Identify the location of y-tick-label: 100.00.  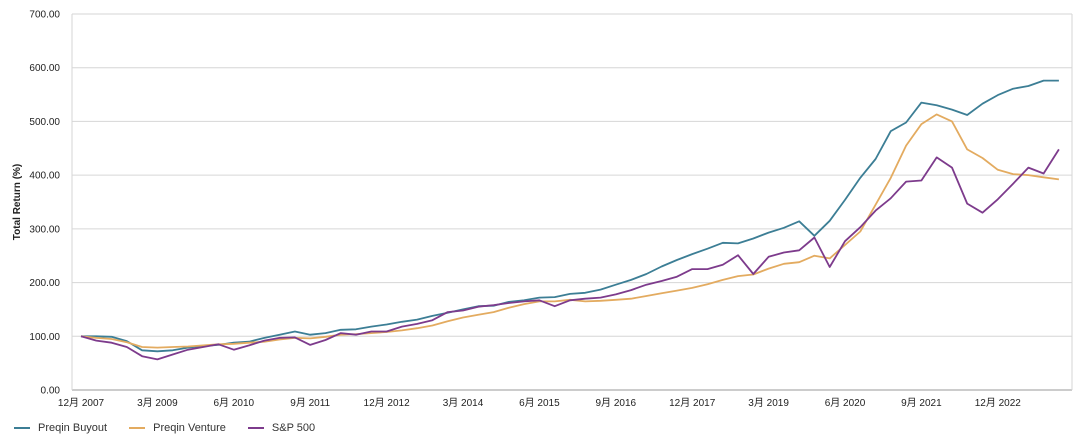
(44, 337).